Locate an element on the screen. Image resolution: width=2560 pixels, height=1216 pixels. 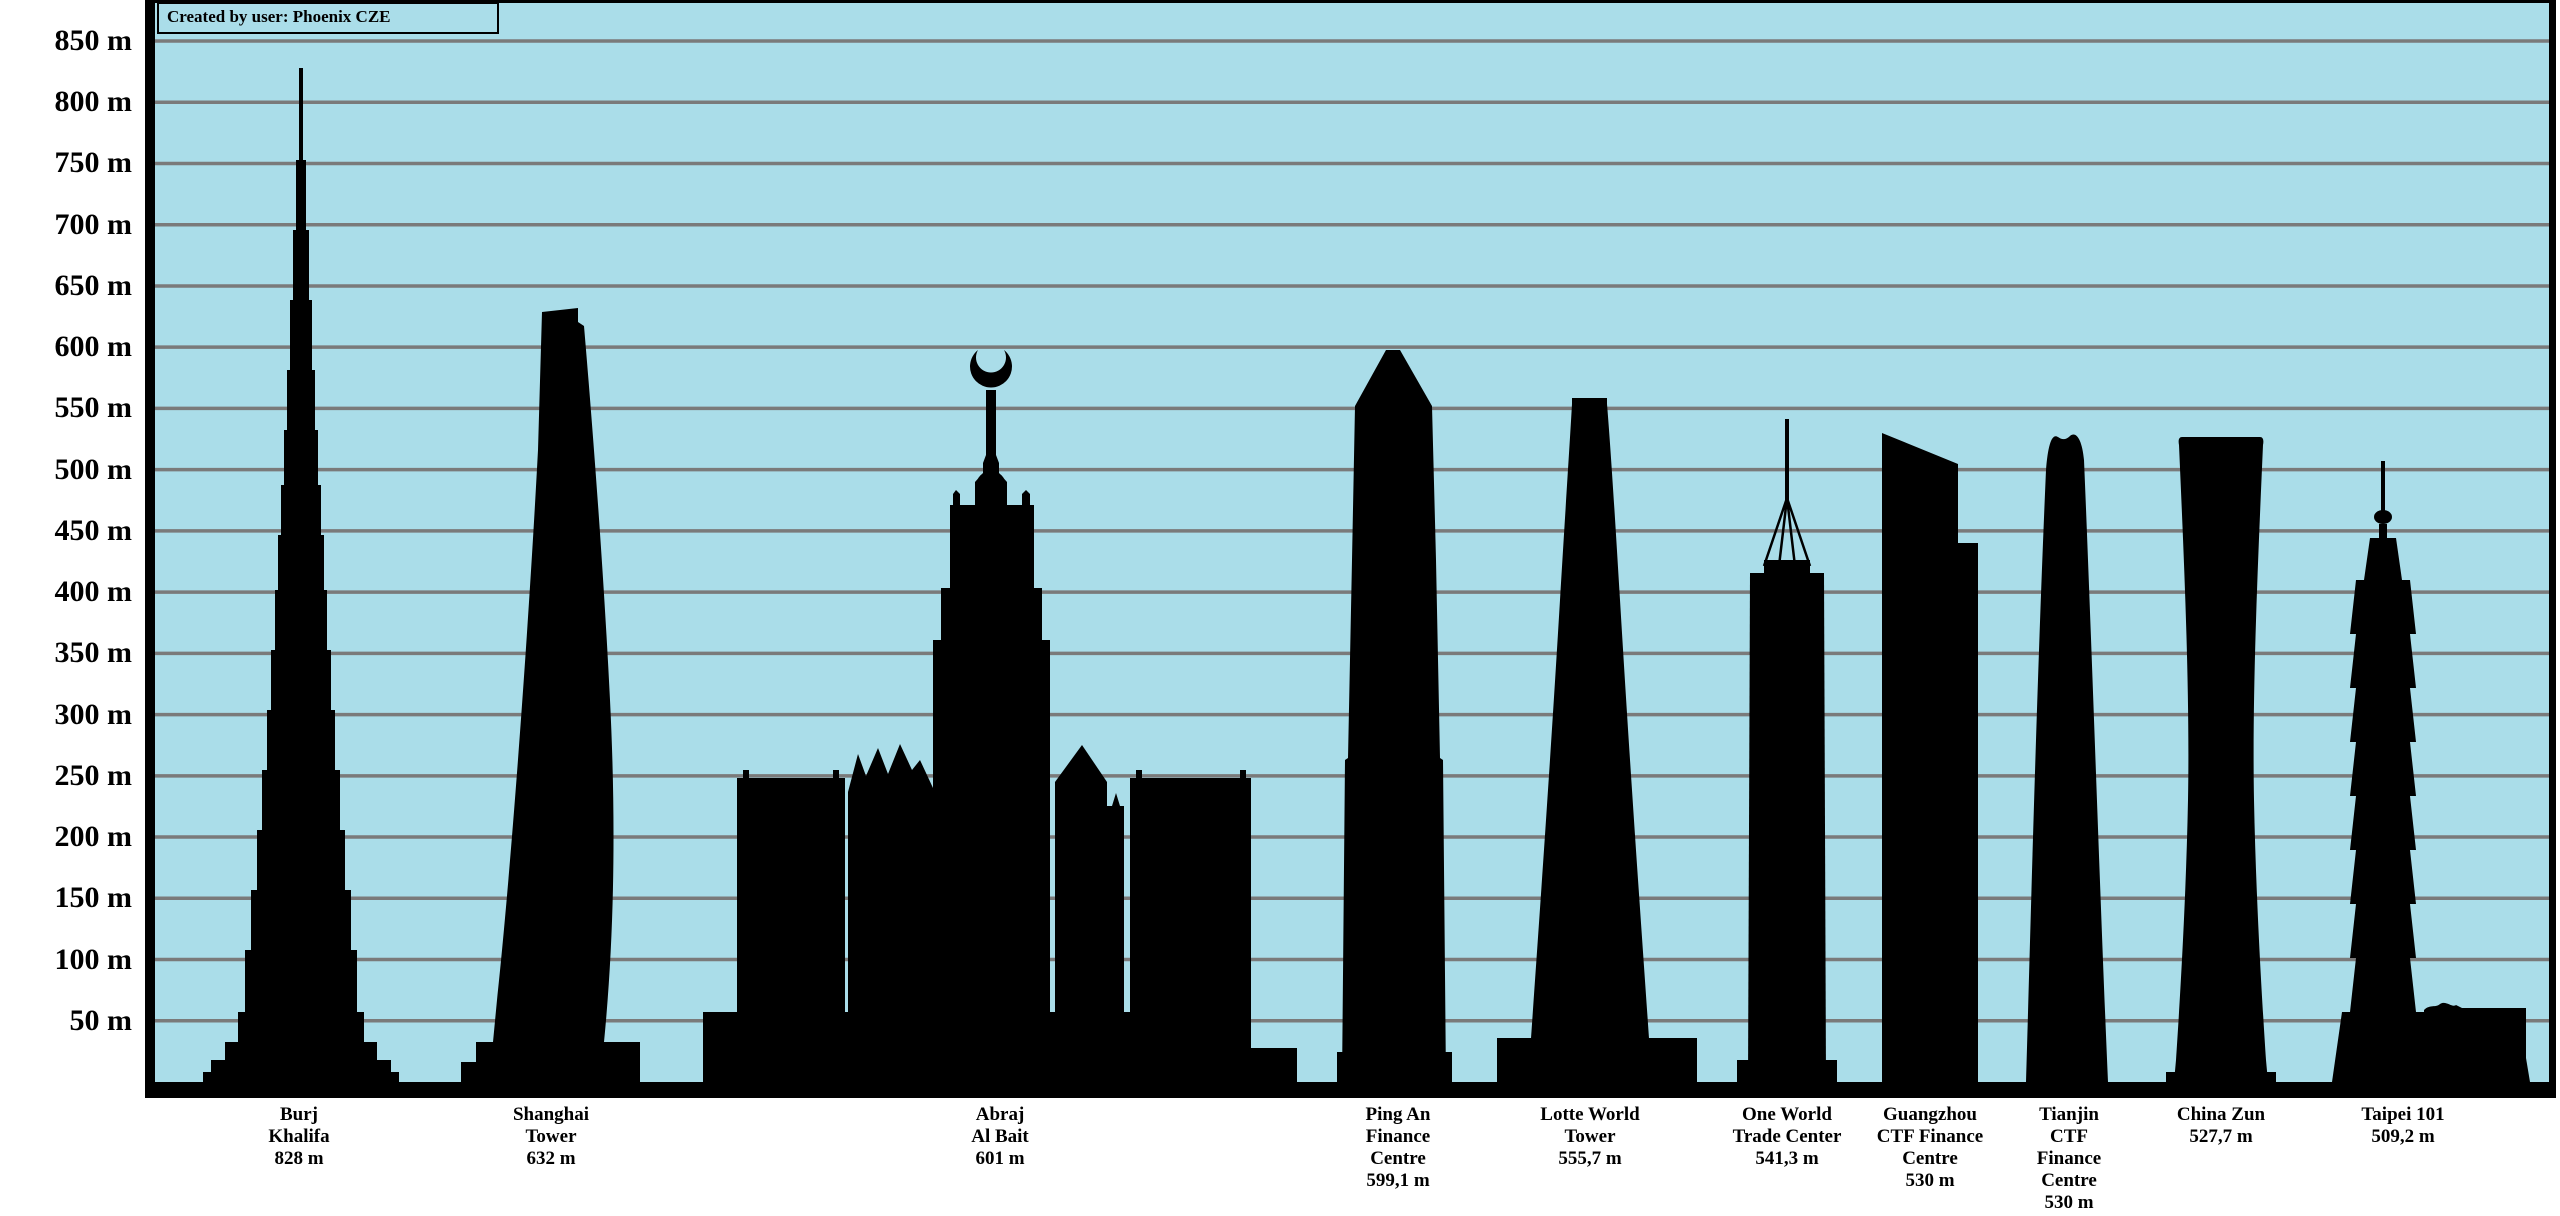
building-label: Abraj Al Bait 601 m is located at coordinates (1000, 1137).